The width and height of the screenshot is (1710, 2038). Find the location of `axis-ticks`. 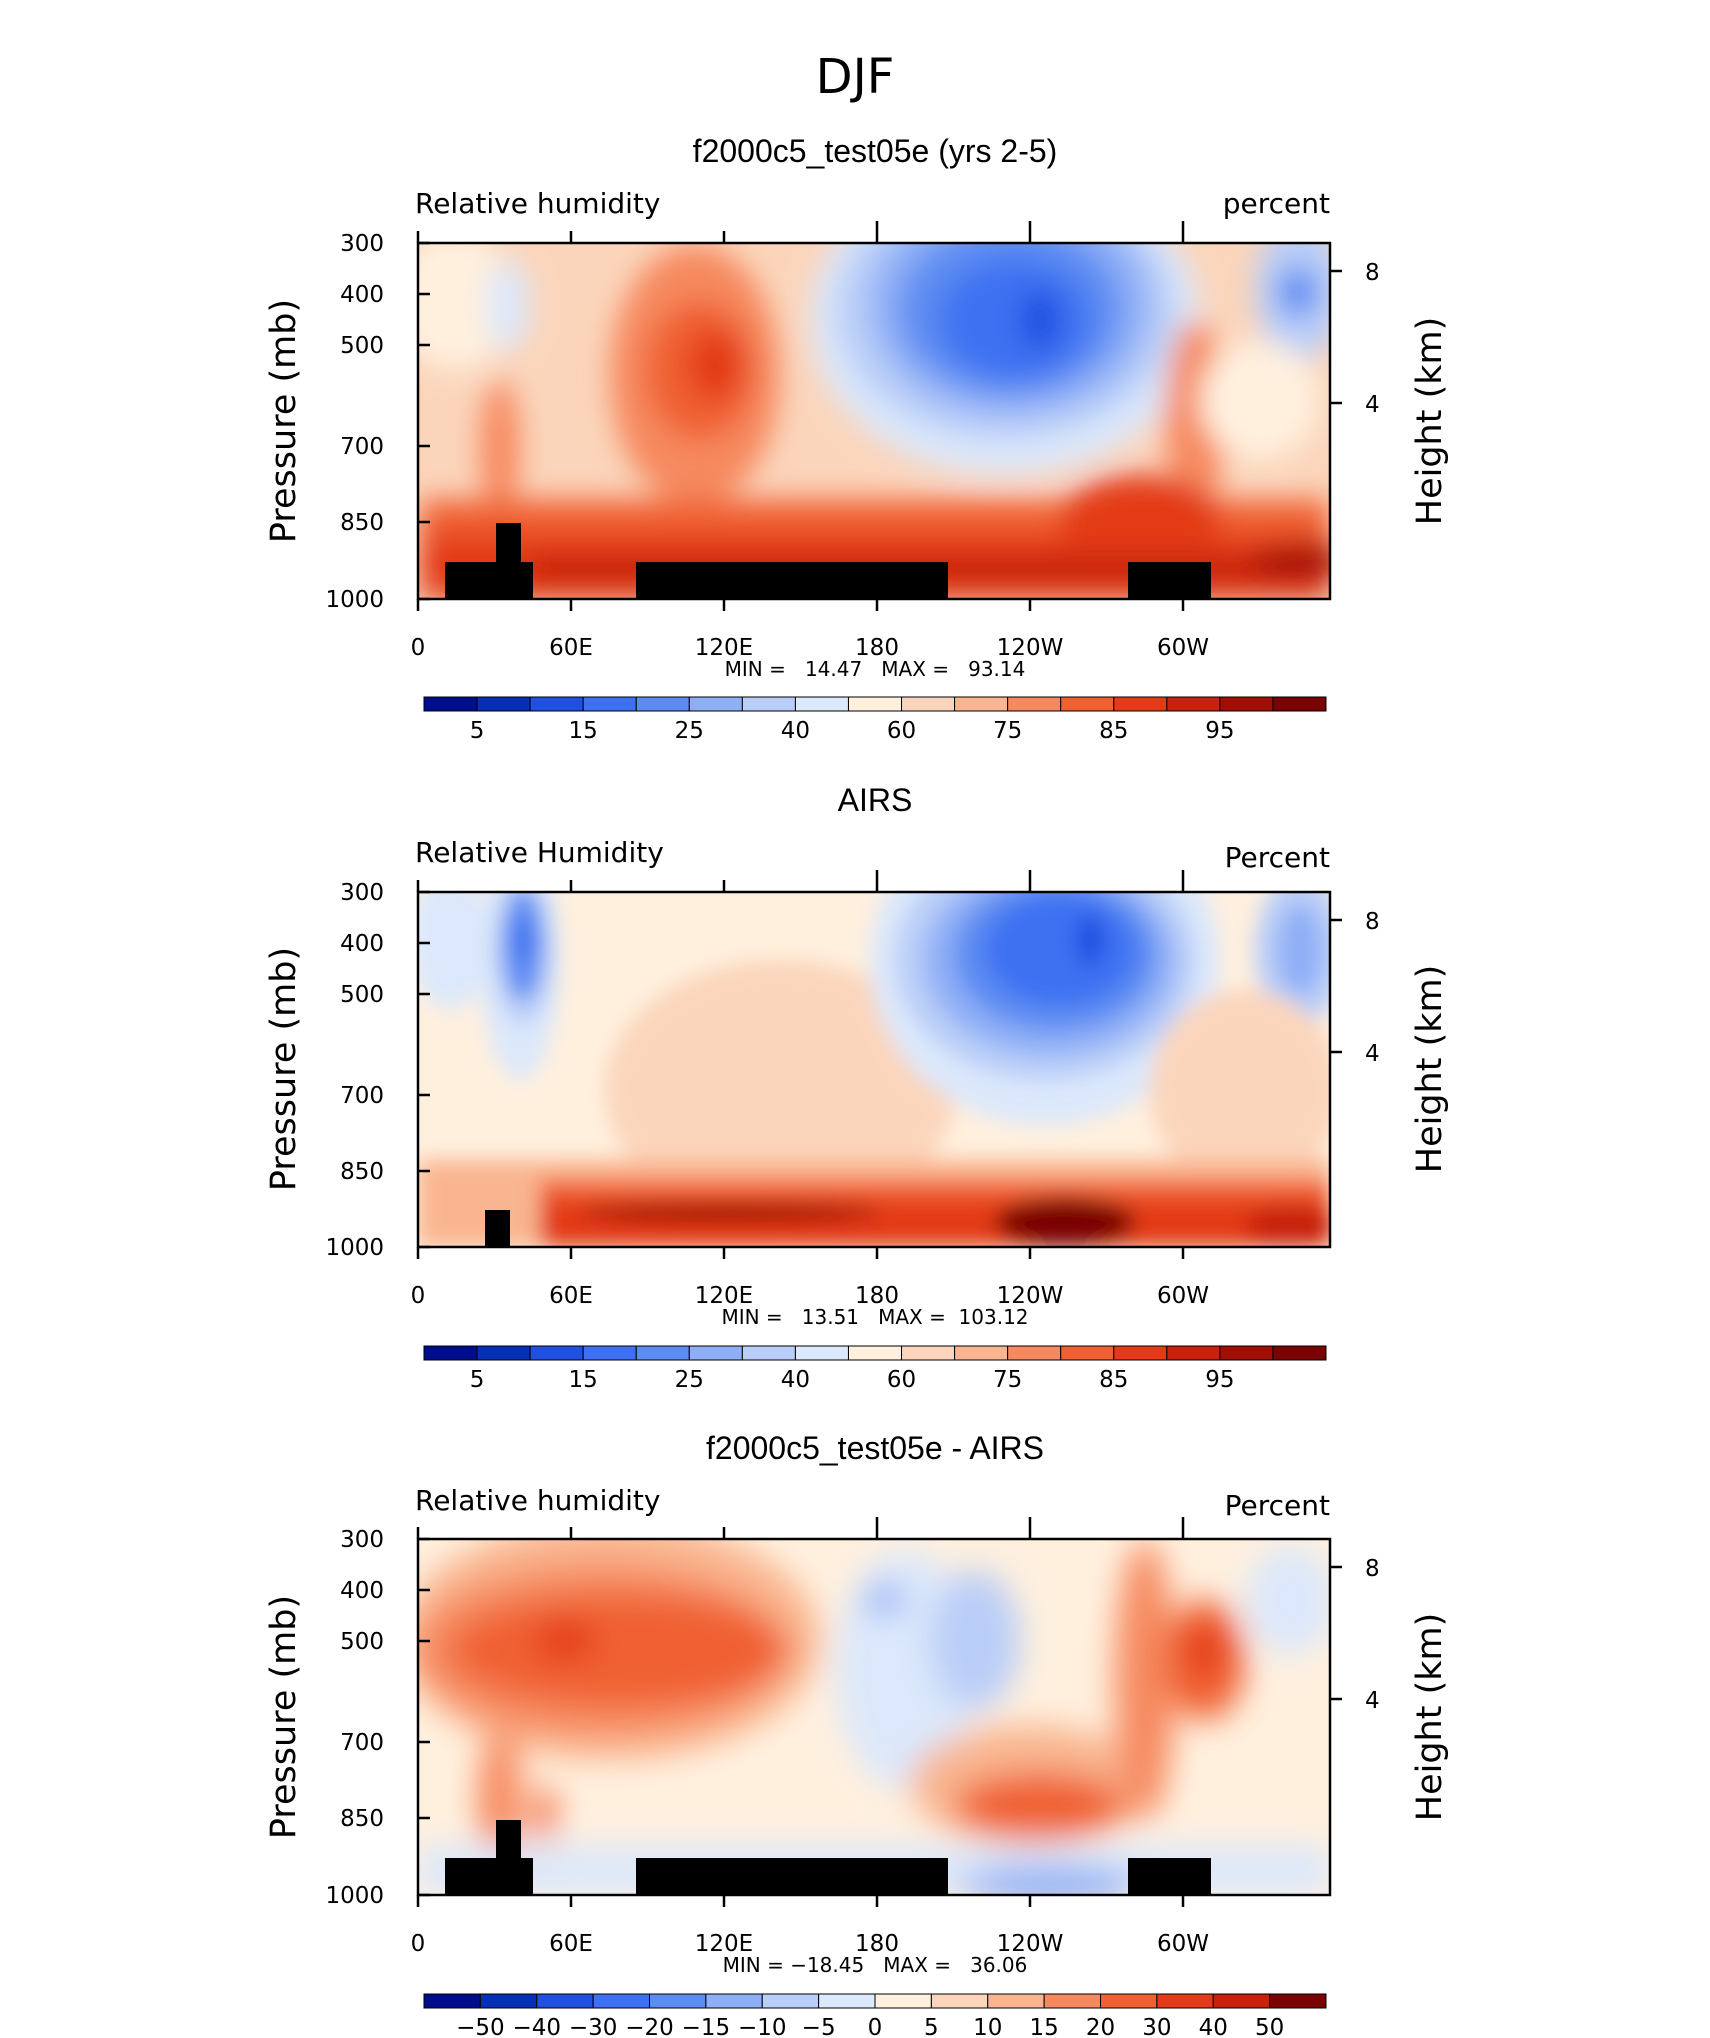

axis-ticks is located at coordinates (879, 416).